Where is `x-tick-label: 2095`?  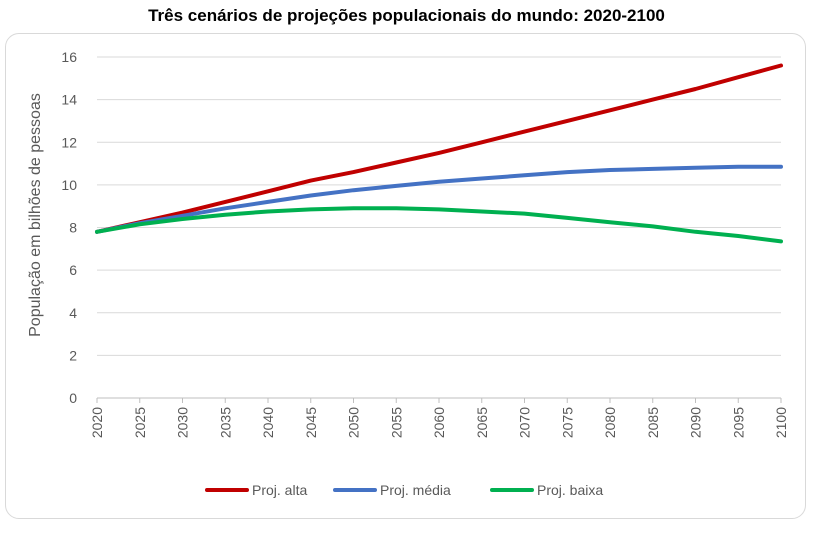
x-tick-label: 2095 is located at coordinates (738, 422).